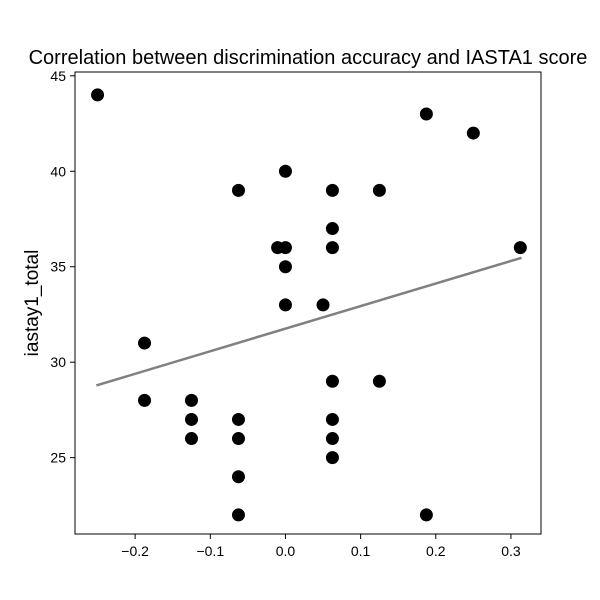  I want to click on x-tick-label: 0.1, so click(361, 551).